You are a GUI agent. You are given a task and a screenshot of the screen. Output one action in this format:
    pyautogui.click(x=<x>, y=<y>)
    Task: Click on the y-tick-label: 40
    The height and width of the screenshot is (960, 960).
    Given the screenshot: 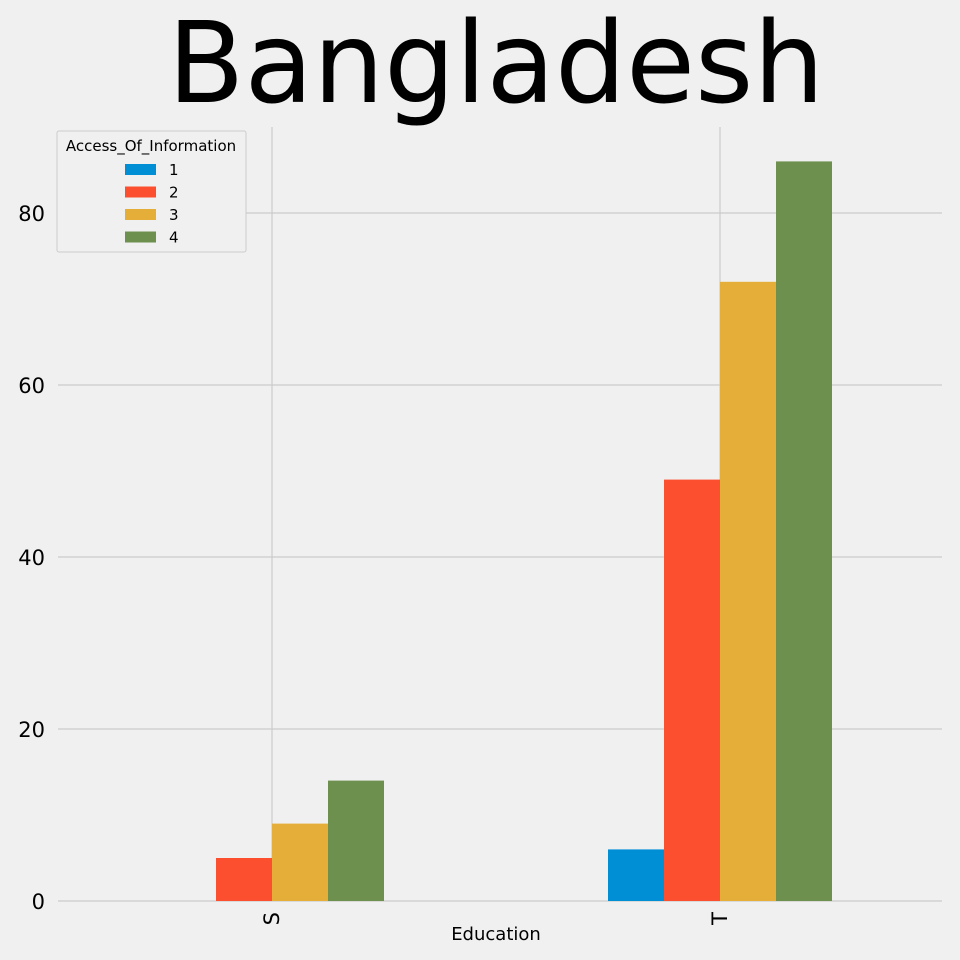 What is the action you would take?
    pyautogui.click(x=31, y=558)
    